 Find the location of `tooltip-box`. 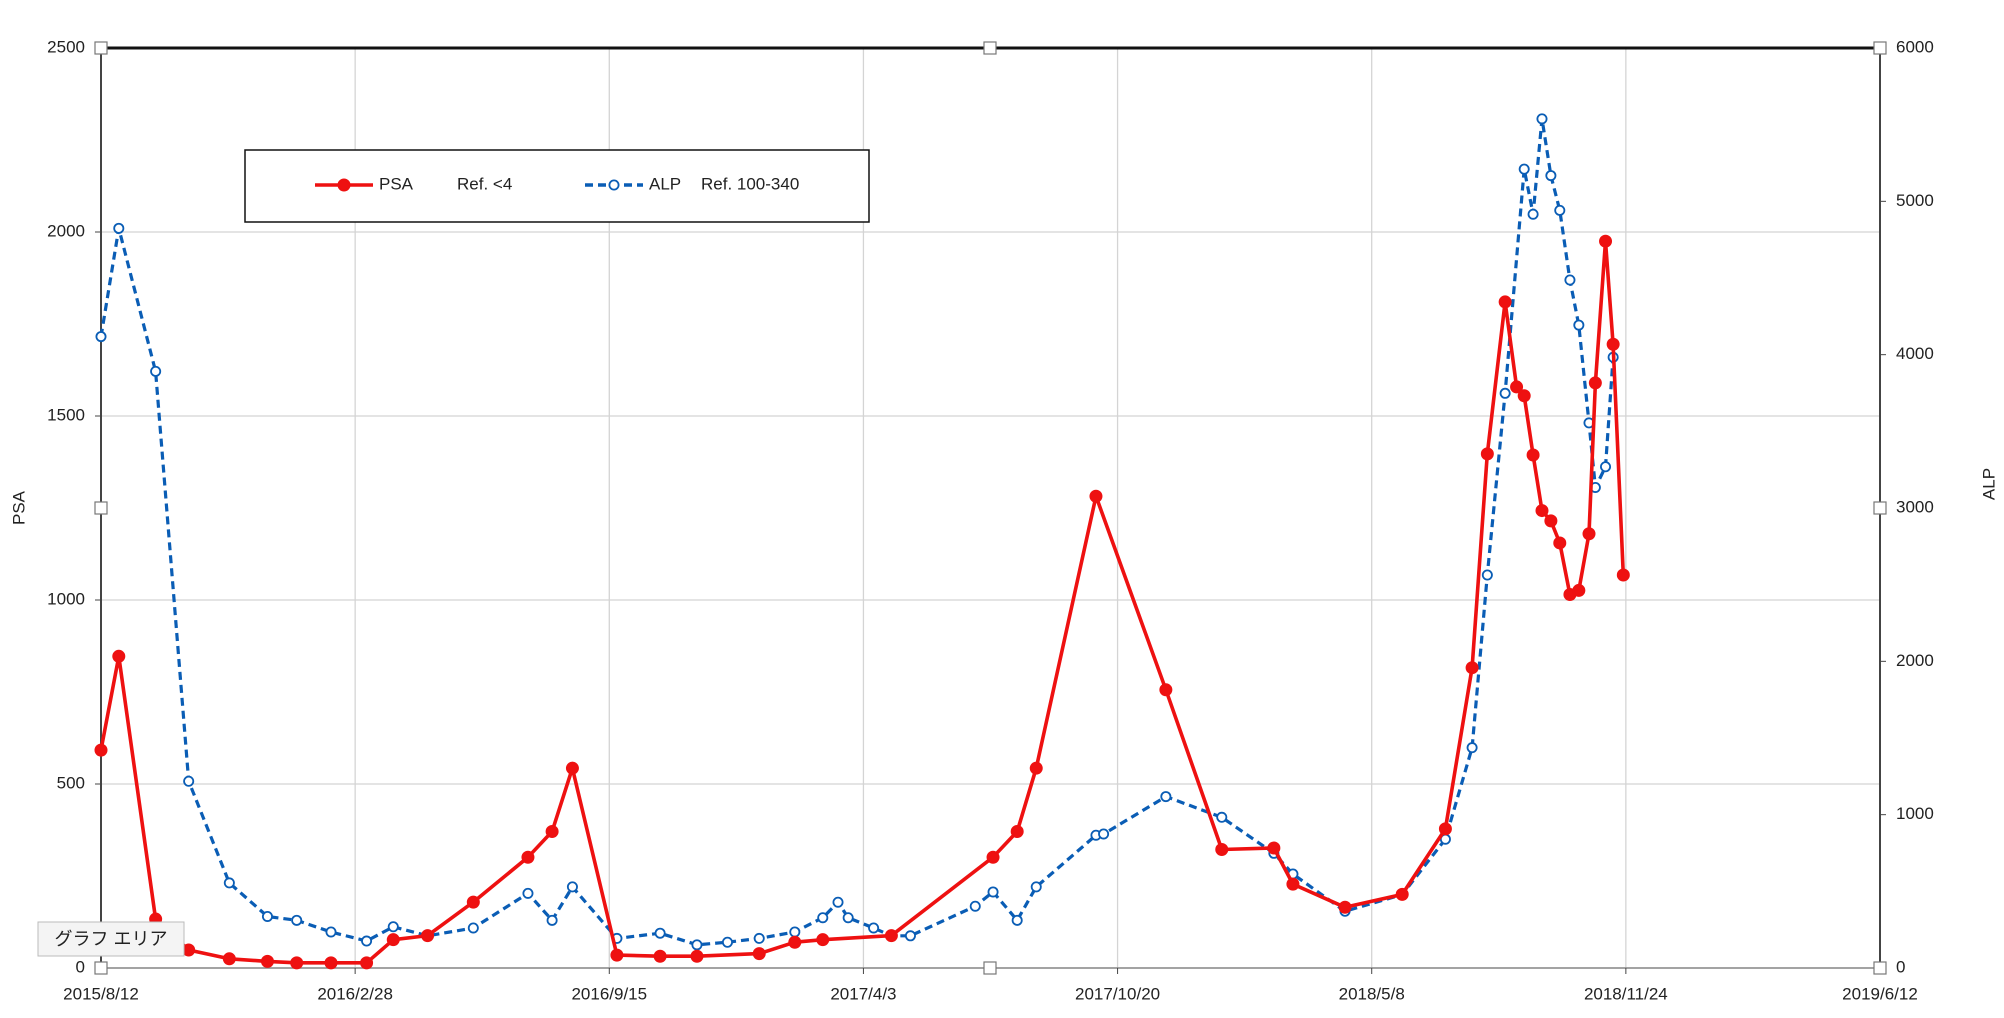

tooltip-box is located at coordinates (111, 939).